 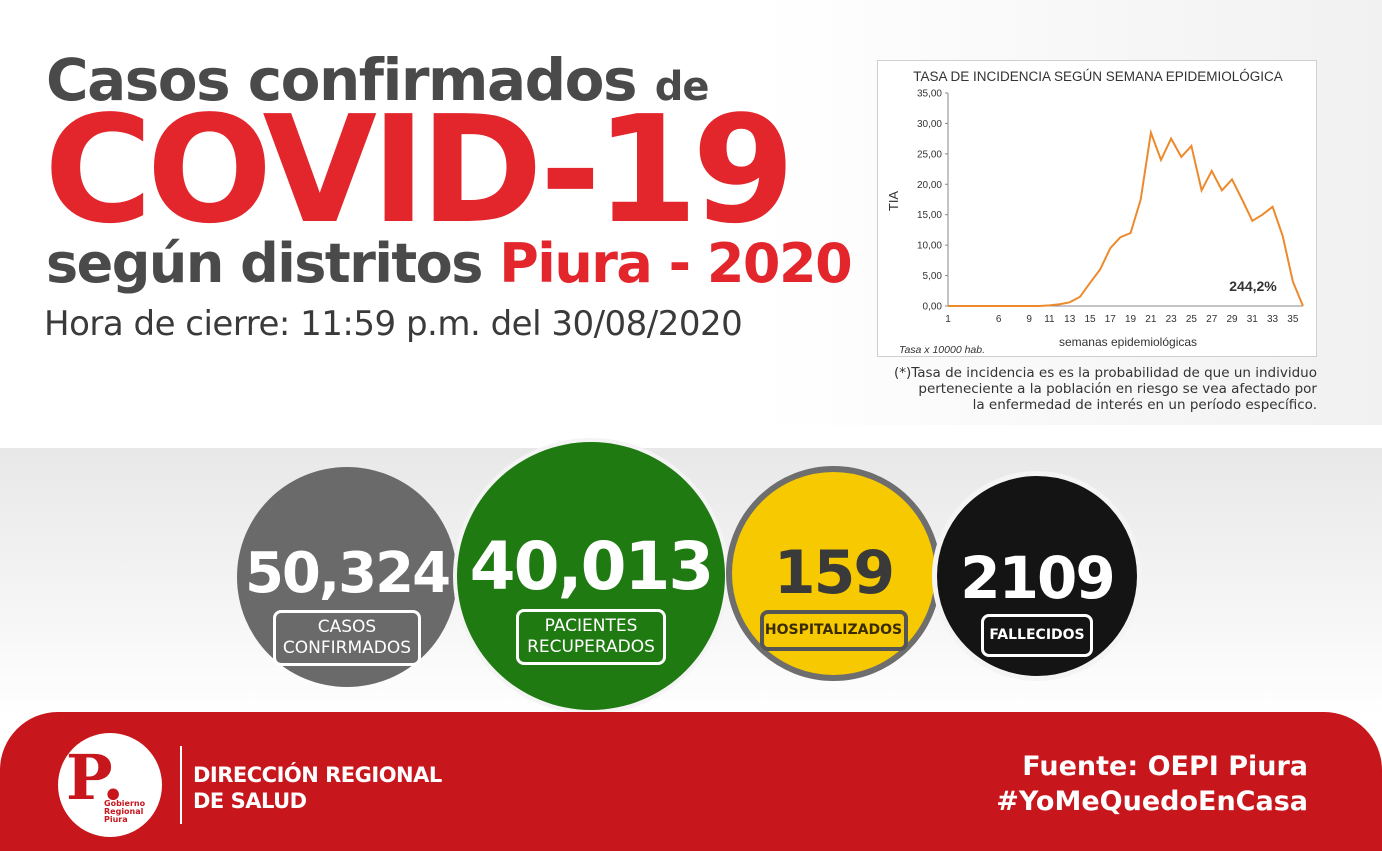 What do you see at coordinates (675, 263) in the screenshot?
I see `title-region-year: Piura - 2020` at bounding box center [675, 263].